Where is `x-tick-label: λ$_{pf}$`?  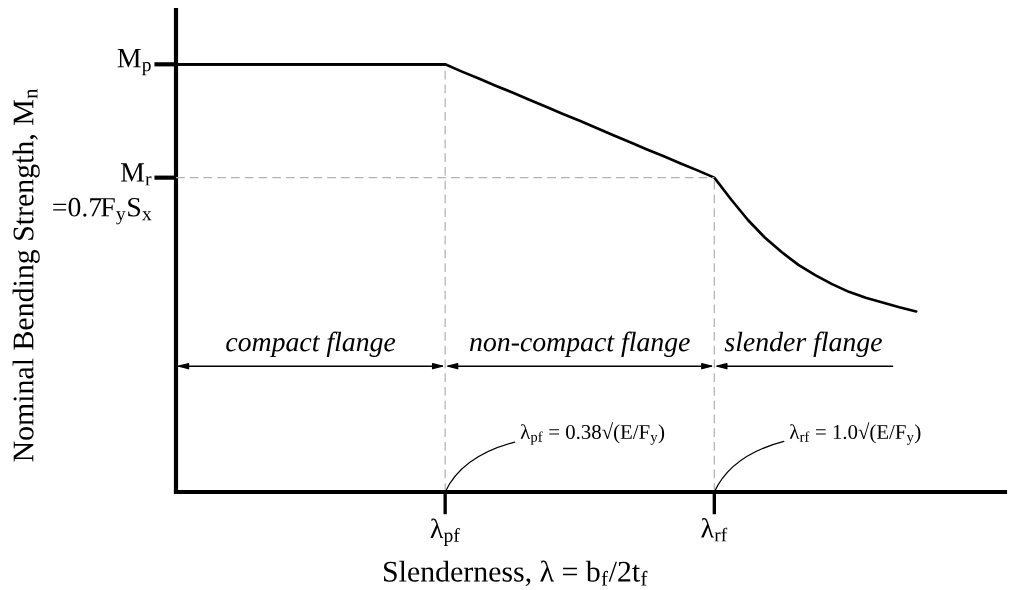
x-tick-label: λ$_{pf}$ is located at coordinates (445, 532).